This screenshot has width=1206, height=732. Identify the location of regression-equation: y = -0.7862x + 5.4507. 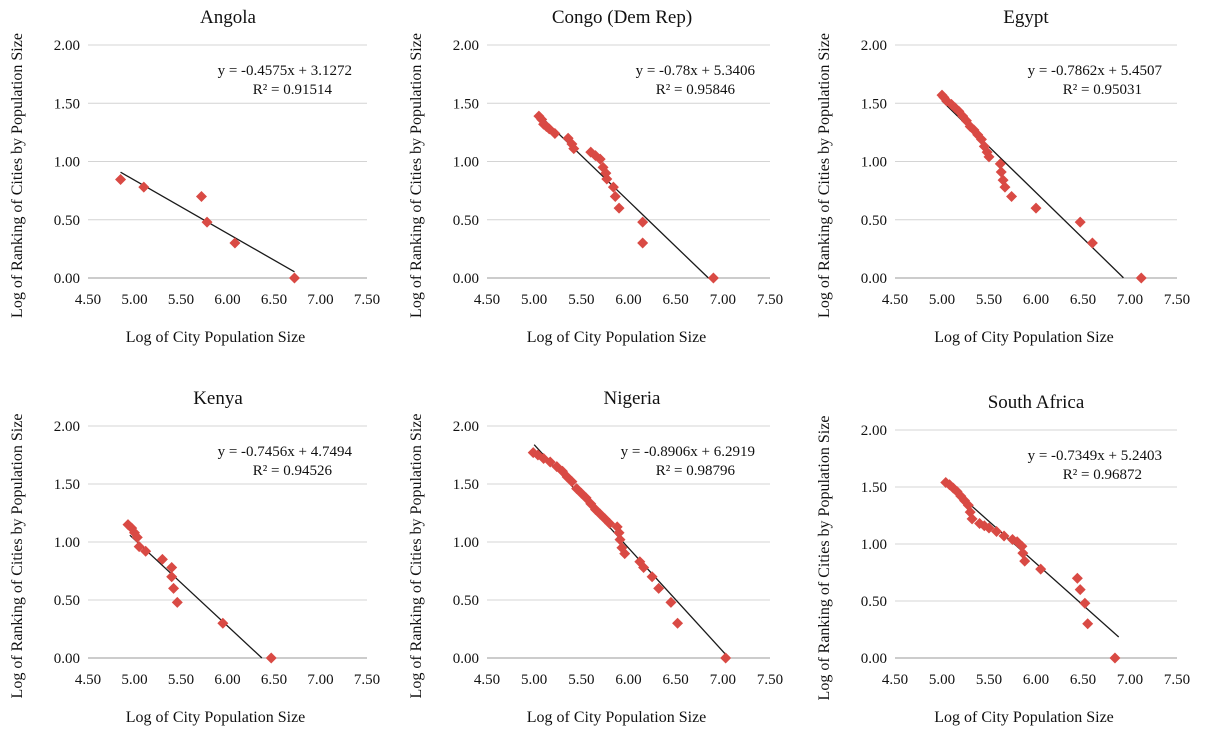
(1095, 71).